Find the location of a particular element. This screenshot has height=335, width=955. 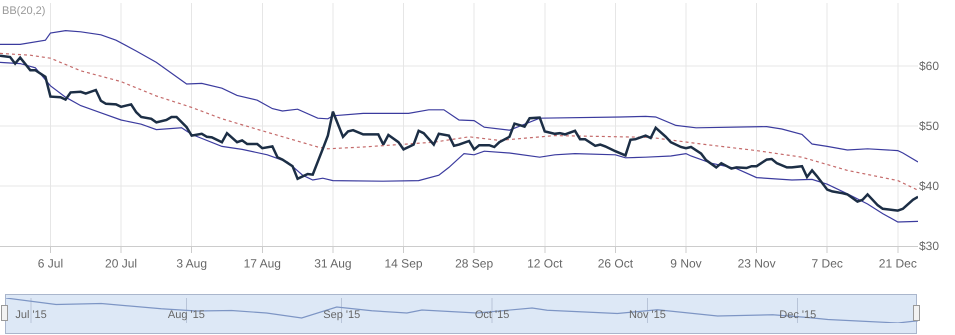

x-tick-label: 14 Sep is located at coordinates (403, 263).